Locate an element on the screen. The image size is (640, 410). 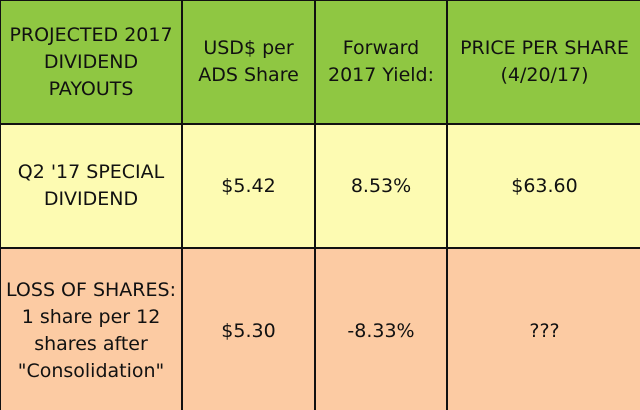
data-cell: ??? is located at coordinates (543, 328).